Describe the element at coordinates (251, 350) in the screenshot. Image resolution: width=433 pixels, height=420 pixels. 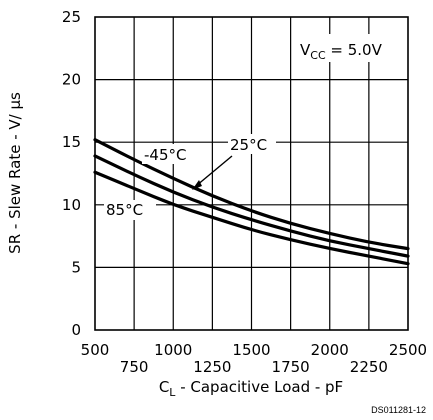
I see `x-tick-label: 1500` at that location.